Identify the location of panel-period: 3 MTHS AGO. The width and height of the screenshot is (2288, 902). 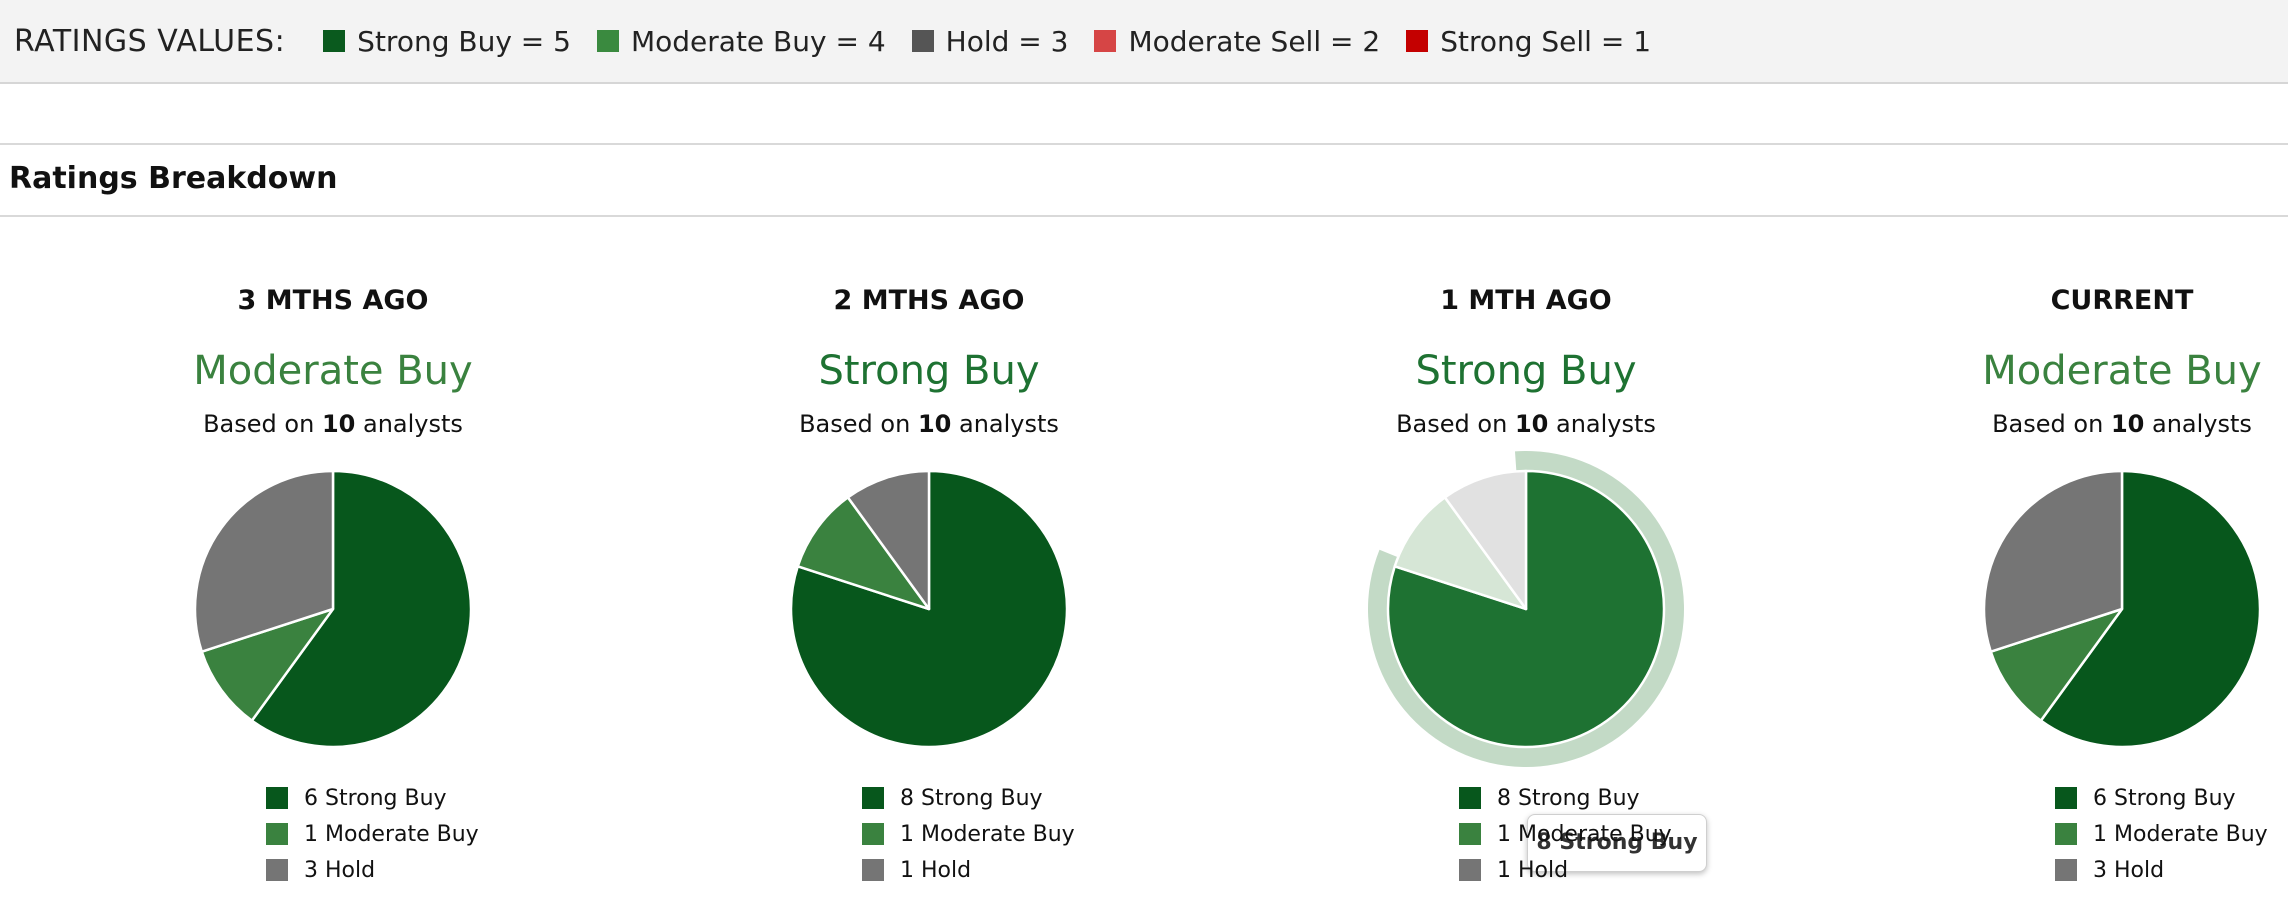
(333, 300).